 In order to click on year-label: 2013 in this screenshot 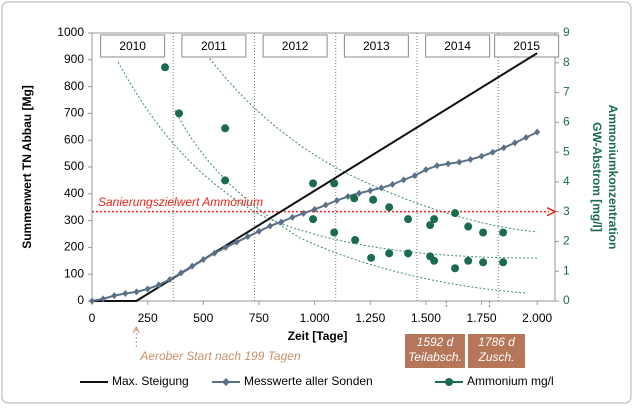, I will do `click(376, 46)`.